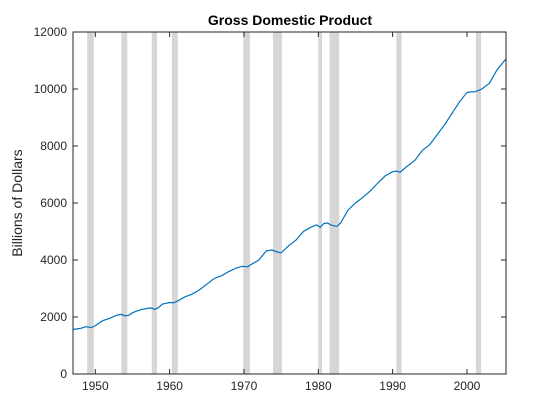  I want to click on y-tick-label-0: 0, so click(63, 374).